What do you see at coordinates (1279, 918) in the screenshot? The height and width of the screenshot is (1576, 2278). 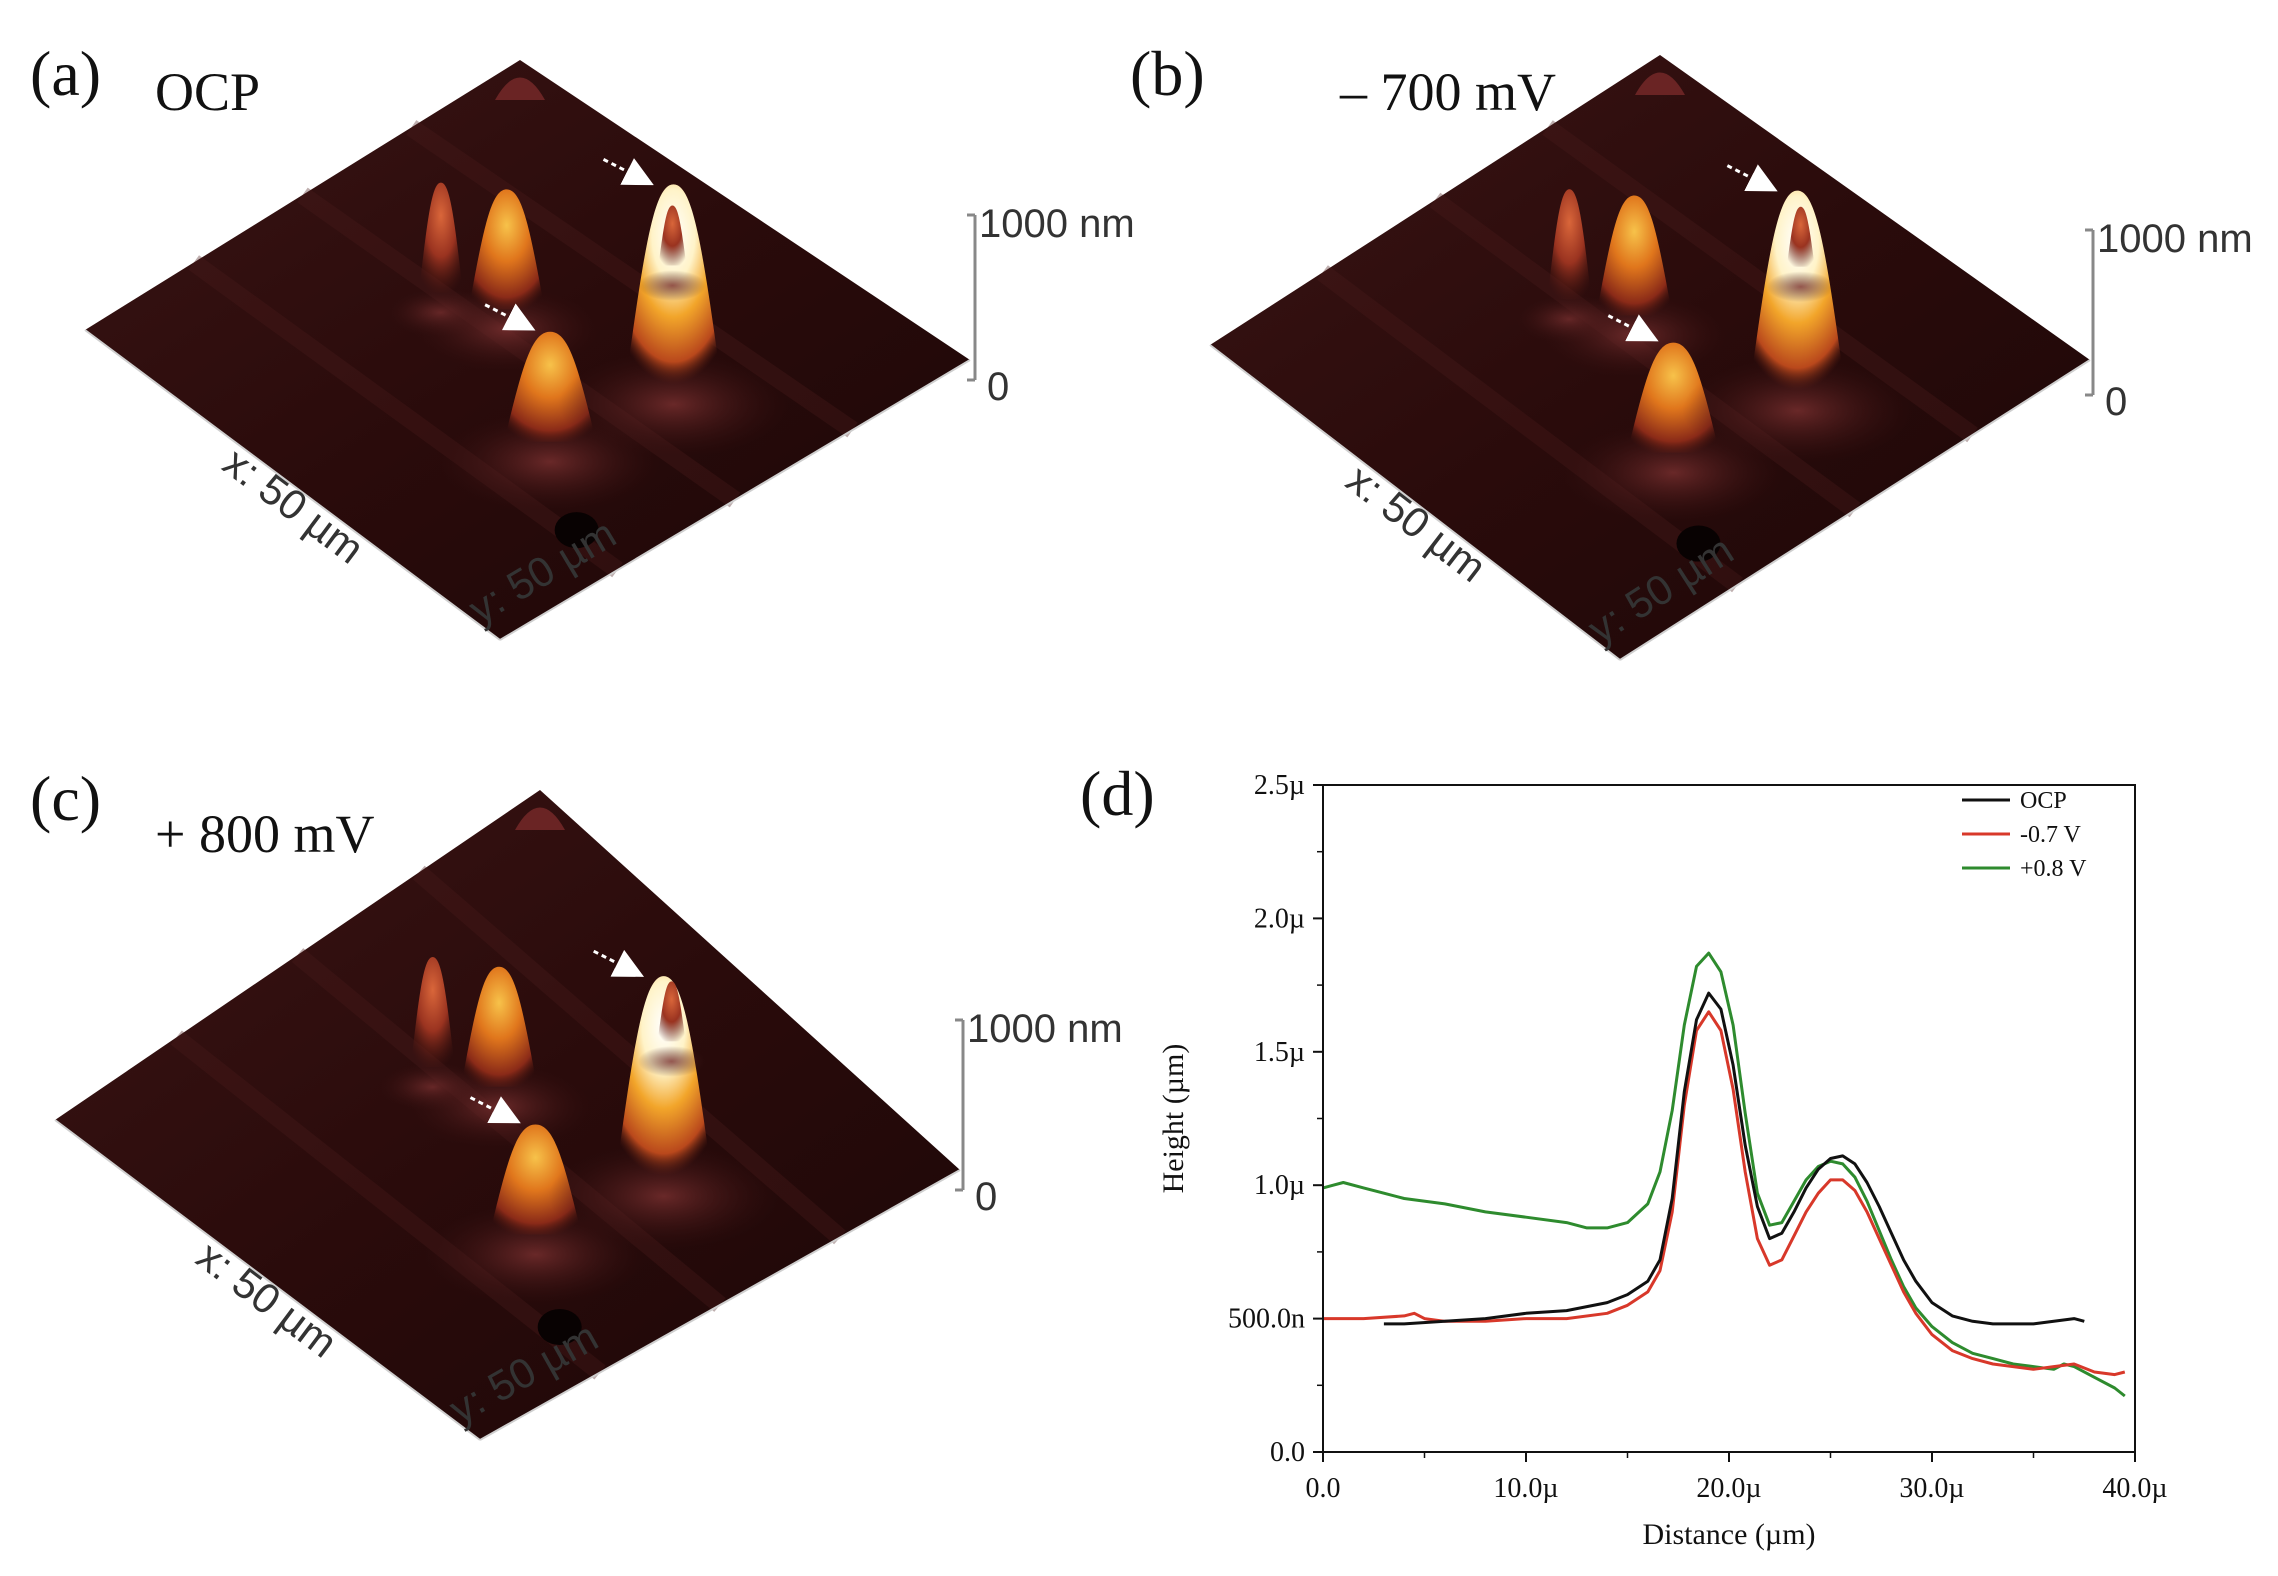 I see `y-tick-label: 2.0µ` at bounding box center [1279, 918].